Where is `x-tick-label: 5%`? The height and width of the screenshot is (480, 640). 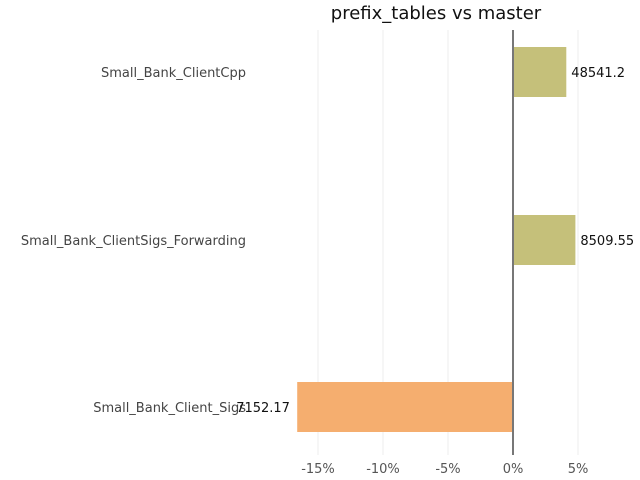 x-tick-label: 5% is located at coordinates (578, 469).